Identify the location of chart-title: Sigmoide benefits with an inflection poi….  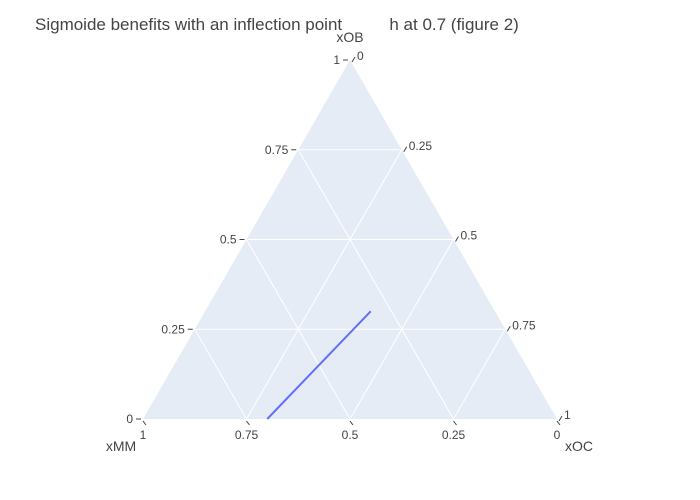
(277, 24).